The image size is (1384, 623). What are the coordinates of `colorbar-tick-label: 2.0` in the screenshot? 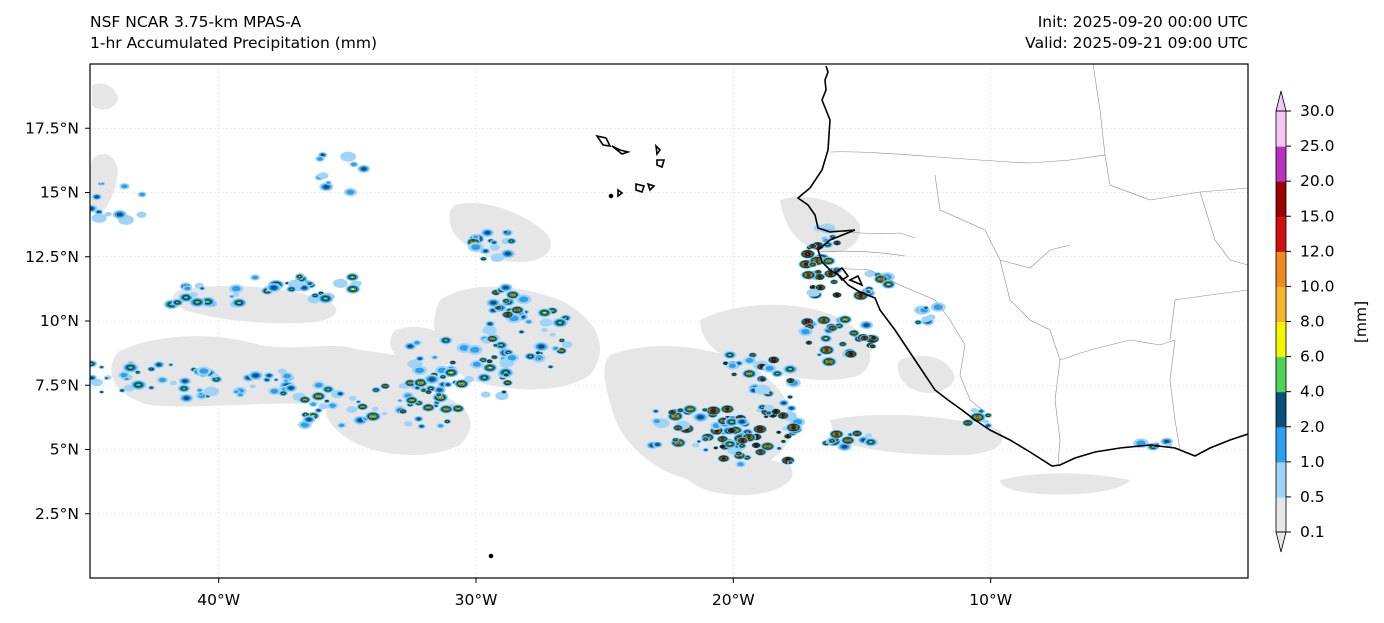 It's located at (1312, 427).